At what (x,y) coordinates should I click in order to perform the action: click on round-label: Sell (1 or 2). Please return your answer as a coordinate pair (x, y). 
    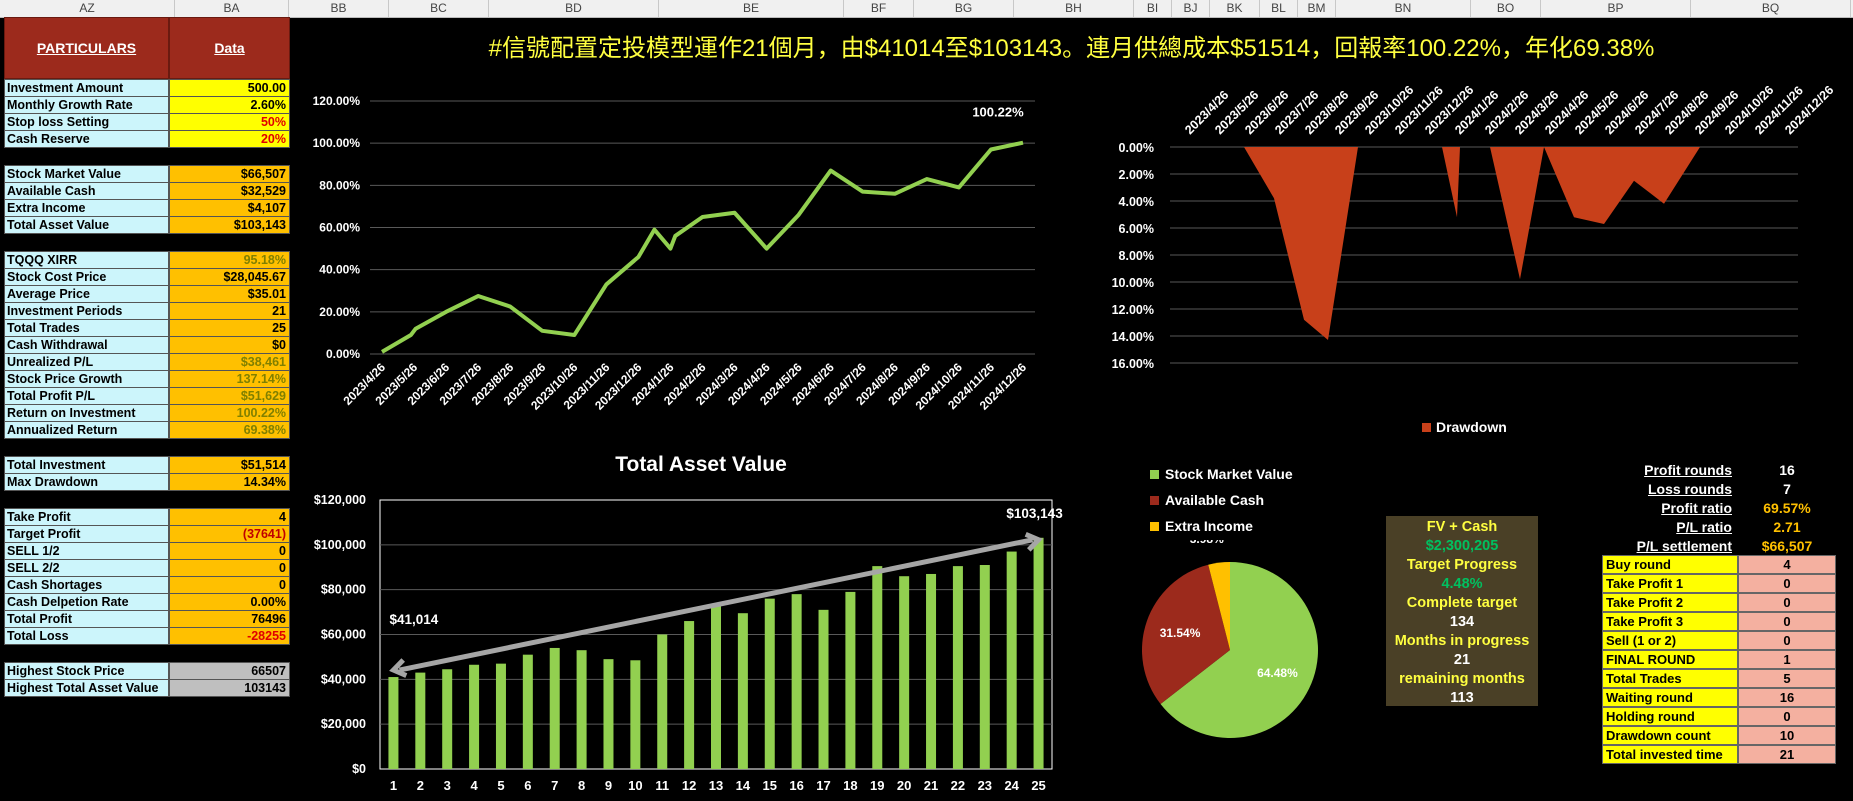
    Looking at the image, I should click on (1670, 640).